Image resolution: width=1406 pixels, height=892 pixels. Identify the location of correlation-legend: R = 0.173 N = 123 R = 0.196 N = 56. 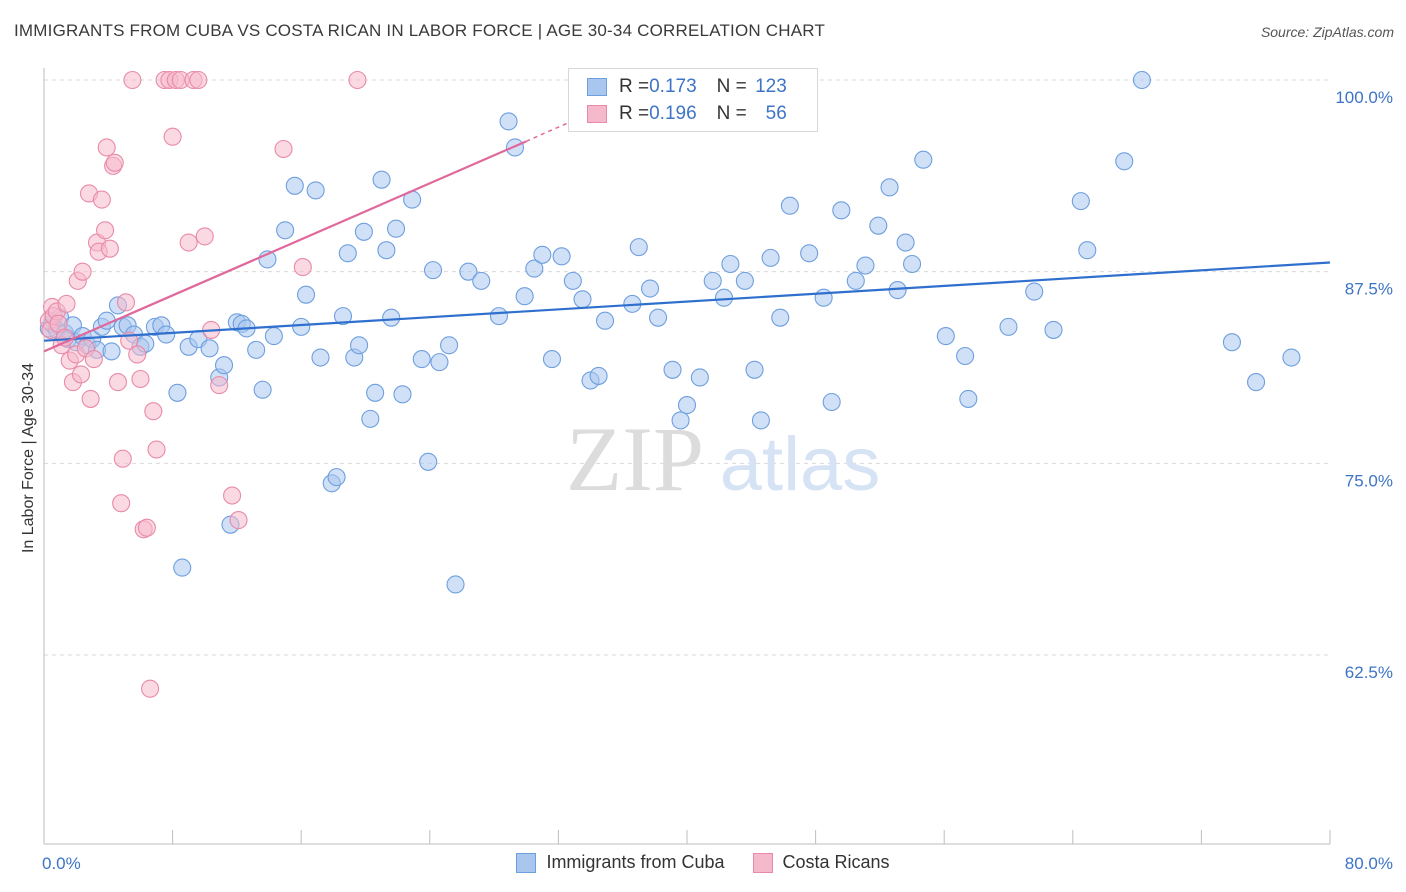
(693, 100).